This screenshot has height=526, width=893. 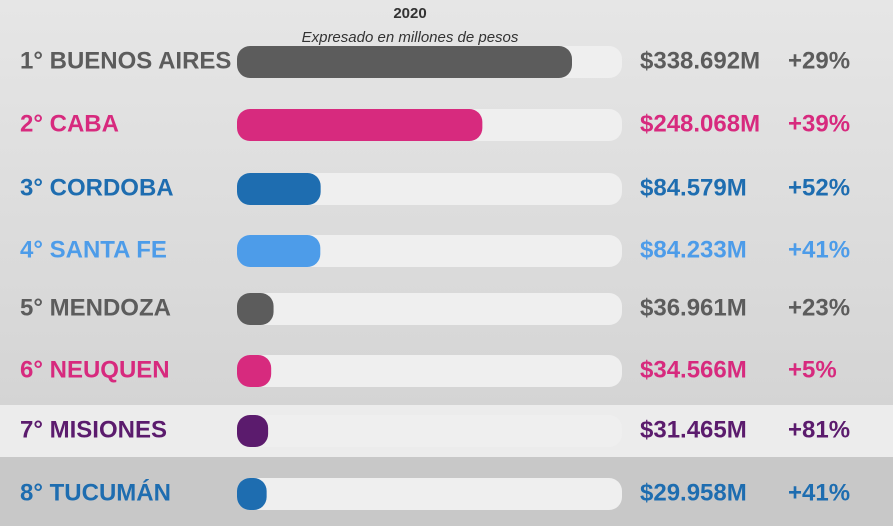 I want to click on category-label: 3° CORDOBA, so click(x=97, y=187).